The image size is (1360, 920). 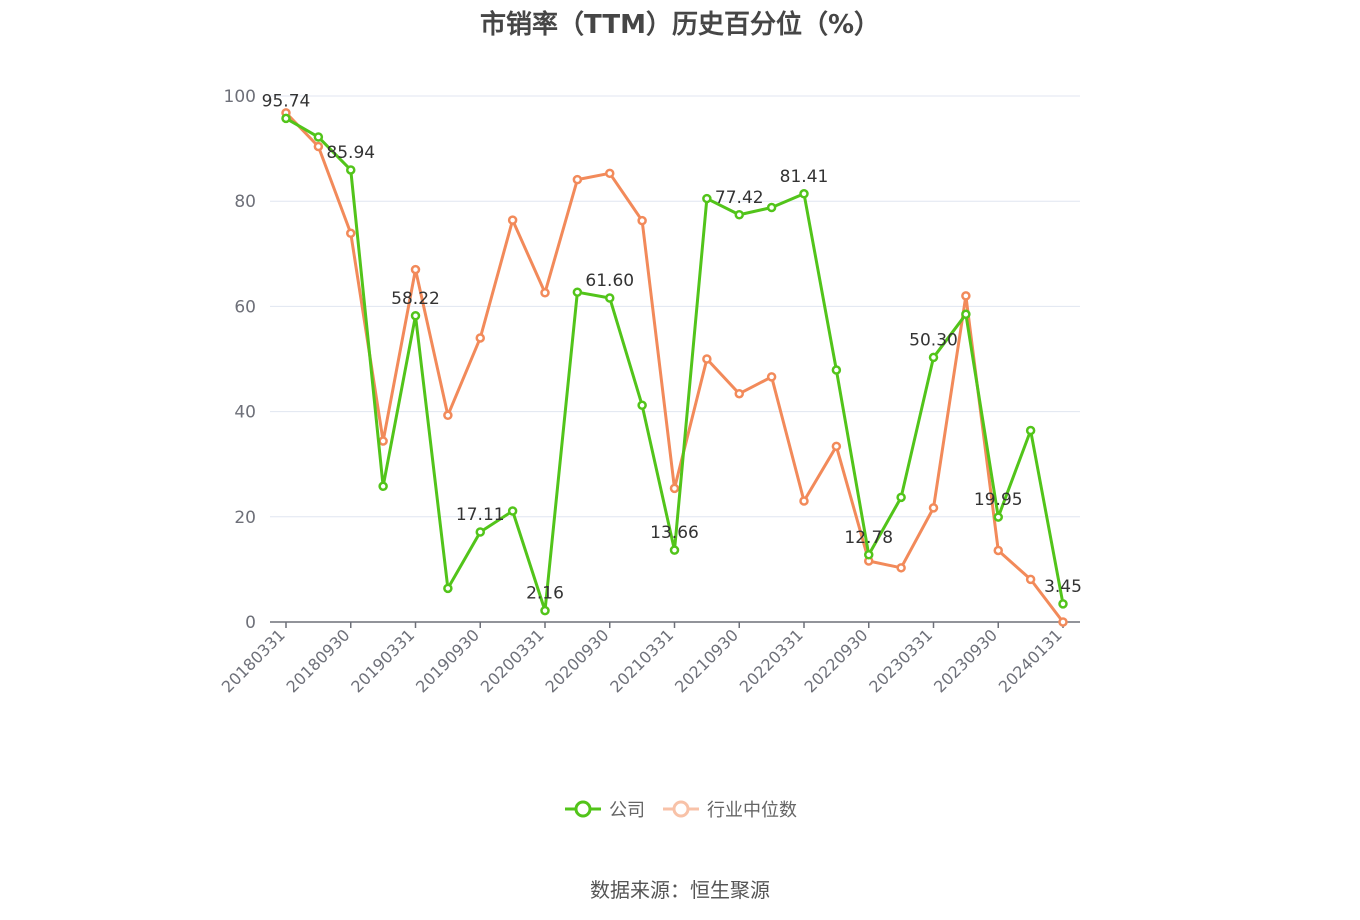 What do you see at coordinates (1063, 587) in the screenshot?
I see `data-label: 3.45` at bounding box center [1063, 587].